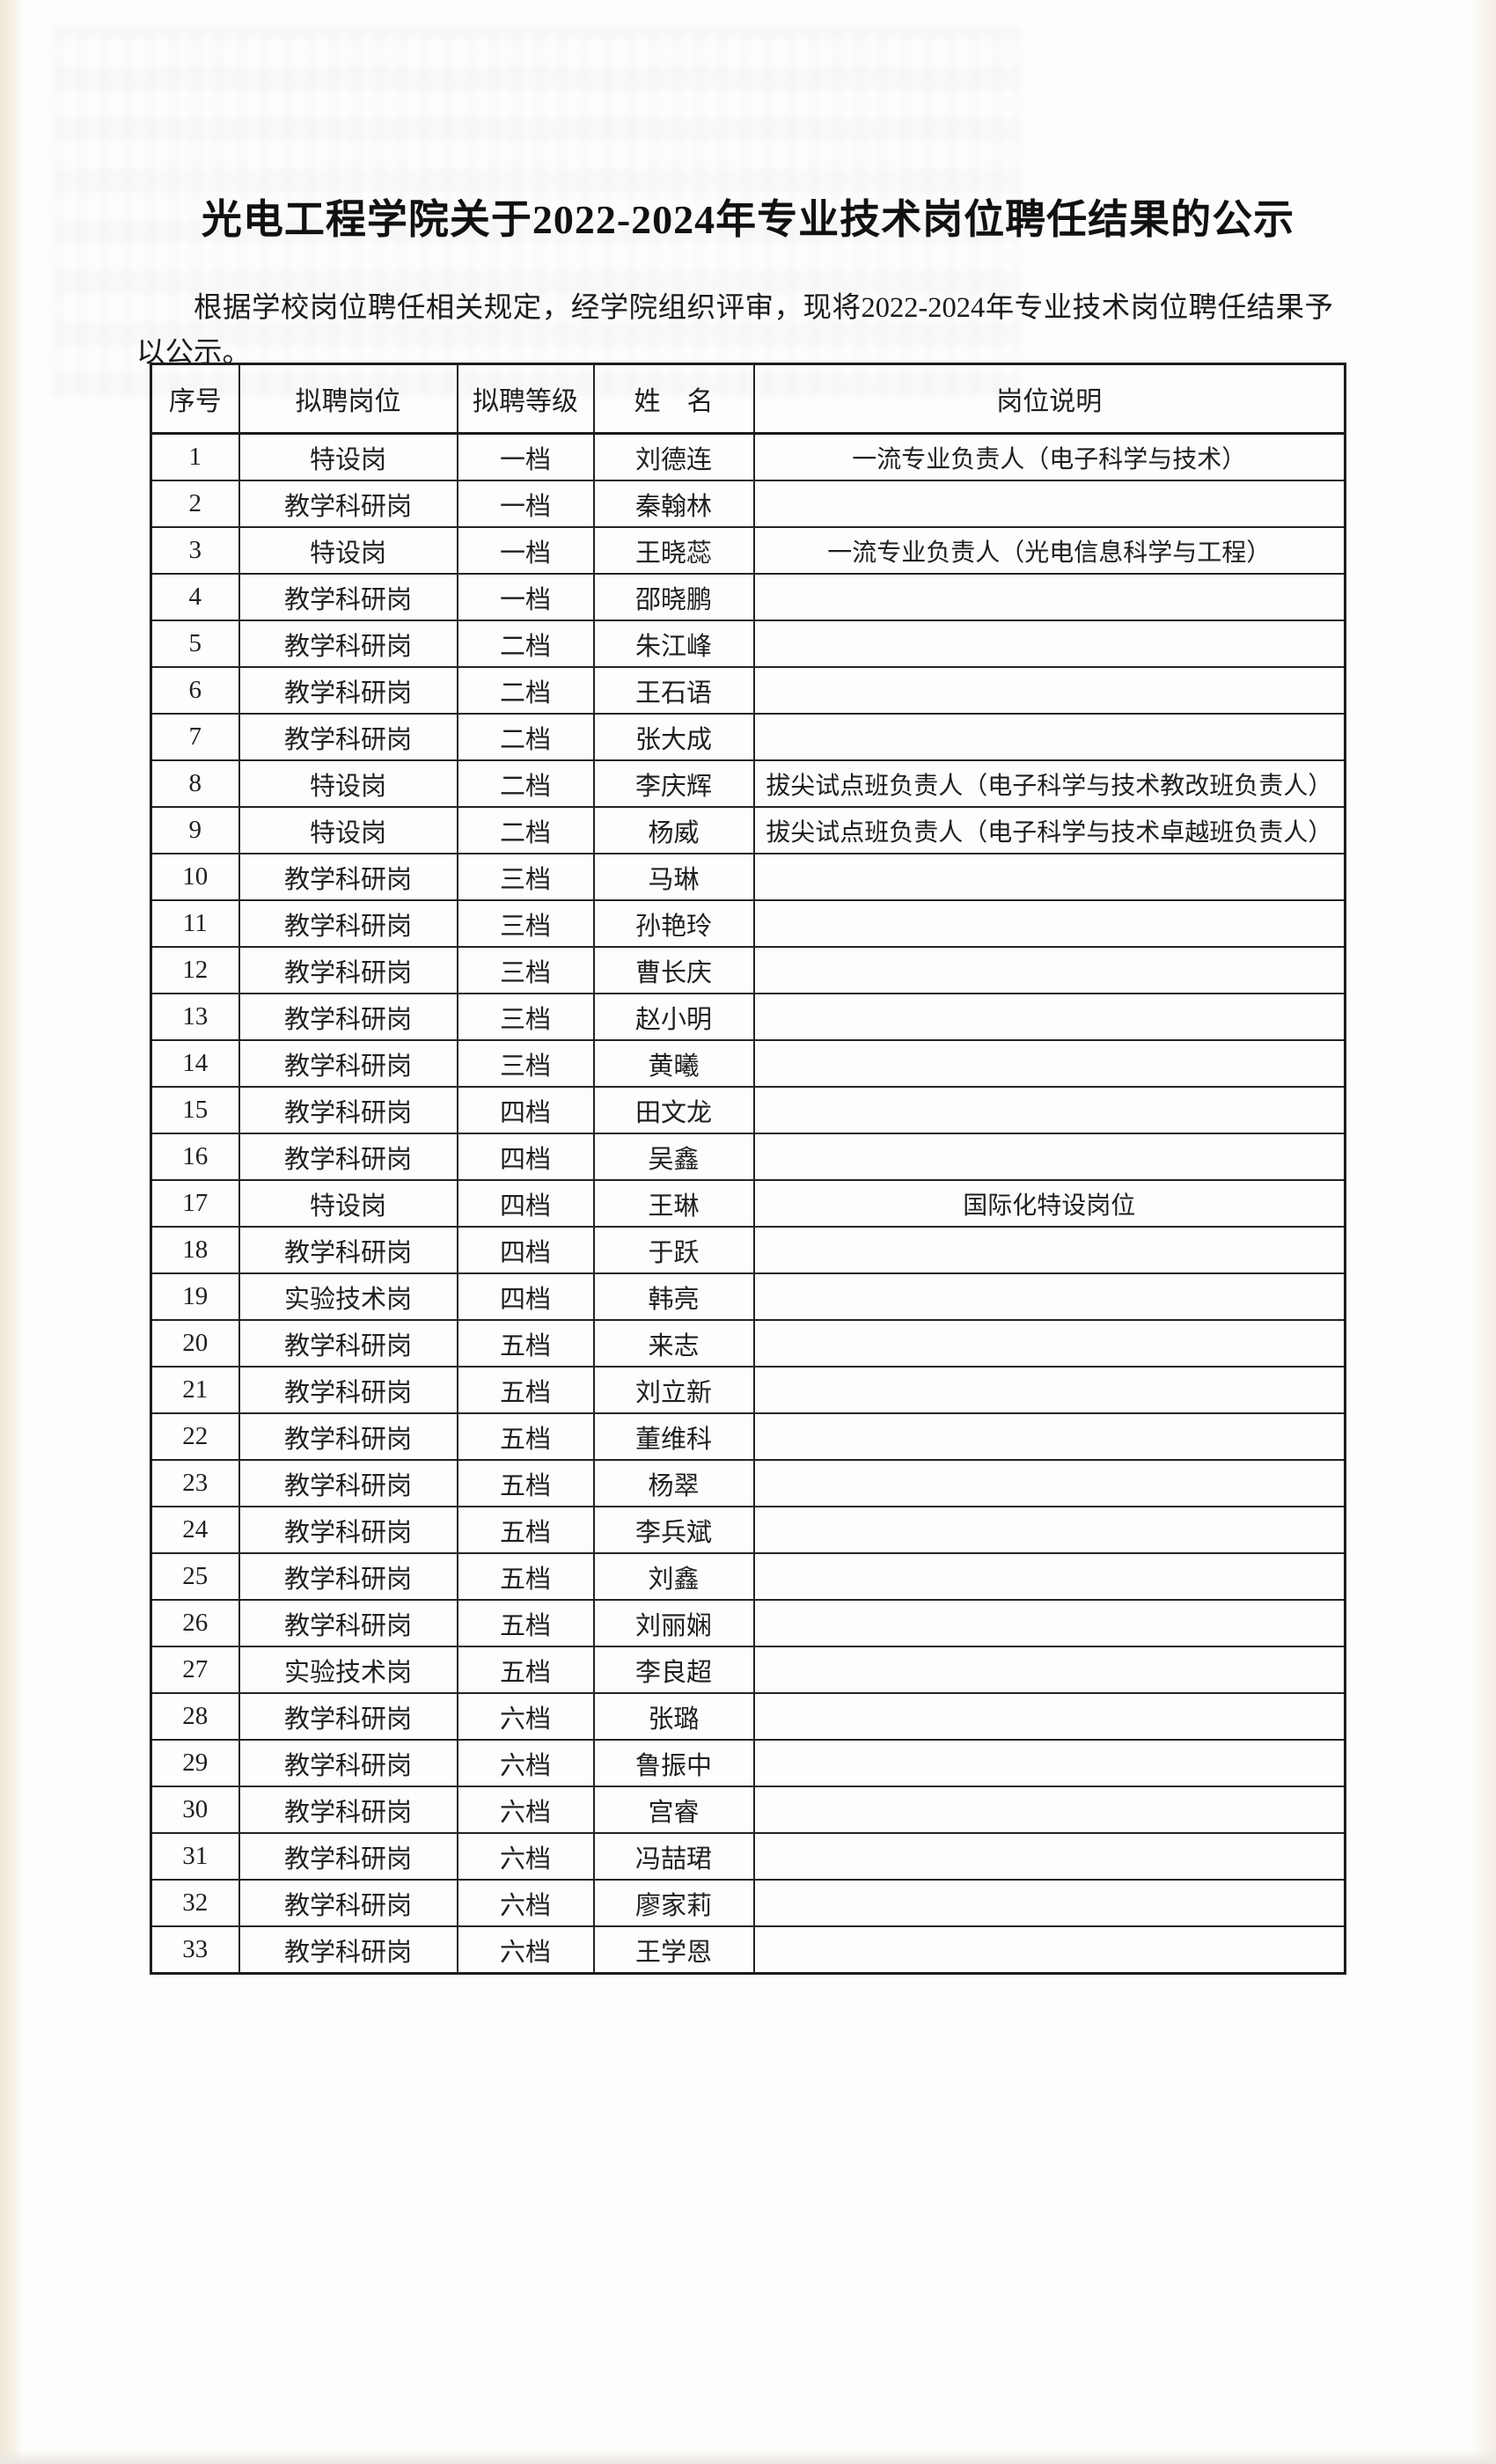 The height and width of the screenshot is (2464, 1496). What do you see at coordinates (195, 1483) in the screenshot?
I see `cell-seq: 23` at bounding box center [195, 1483].